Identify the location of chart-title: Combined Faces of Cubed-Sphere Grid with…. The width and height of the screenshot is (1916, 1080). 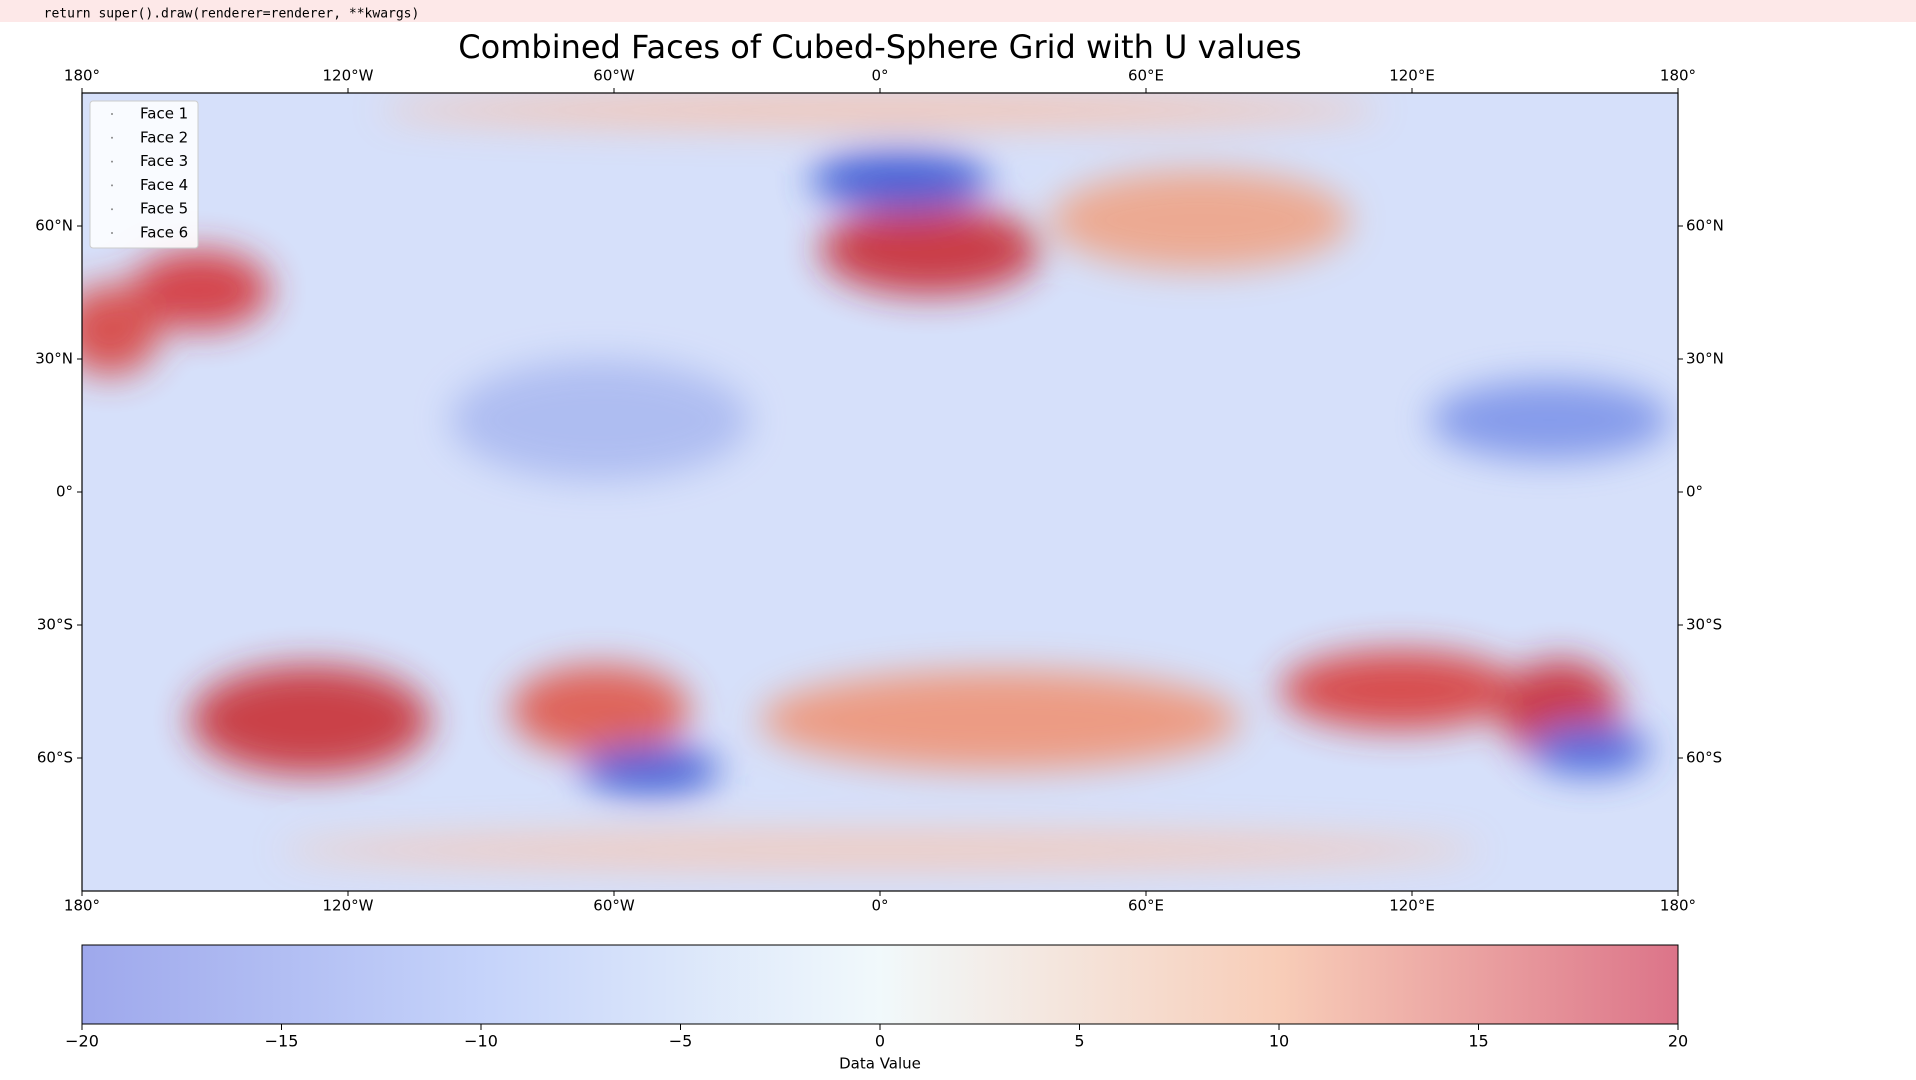
(879, 47).